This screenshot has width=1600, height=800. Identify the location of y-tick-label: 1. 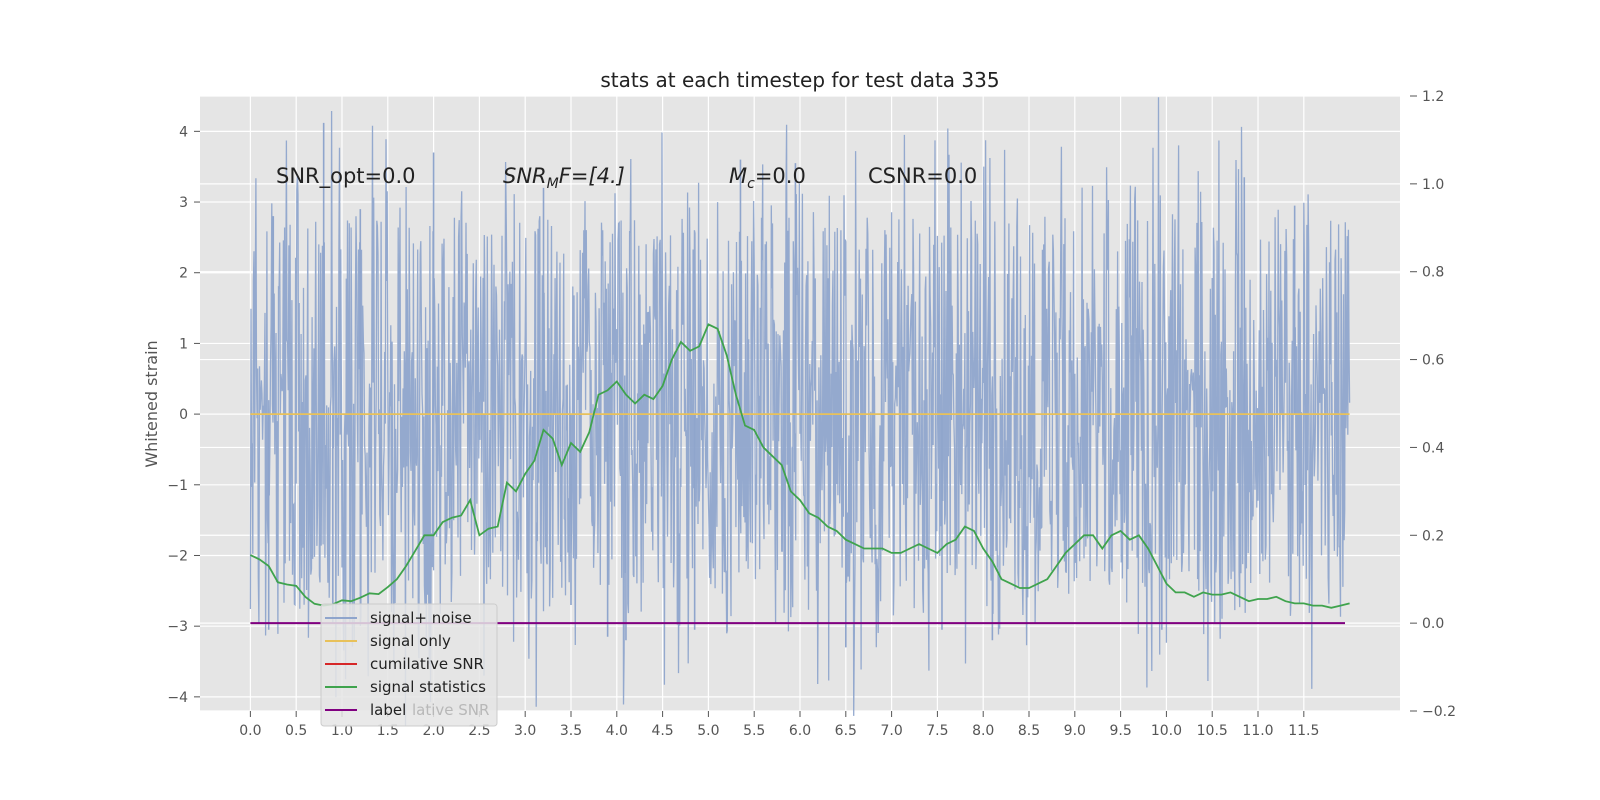
(183, 344).